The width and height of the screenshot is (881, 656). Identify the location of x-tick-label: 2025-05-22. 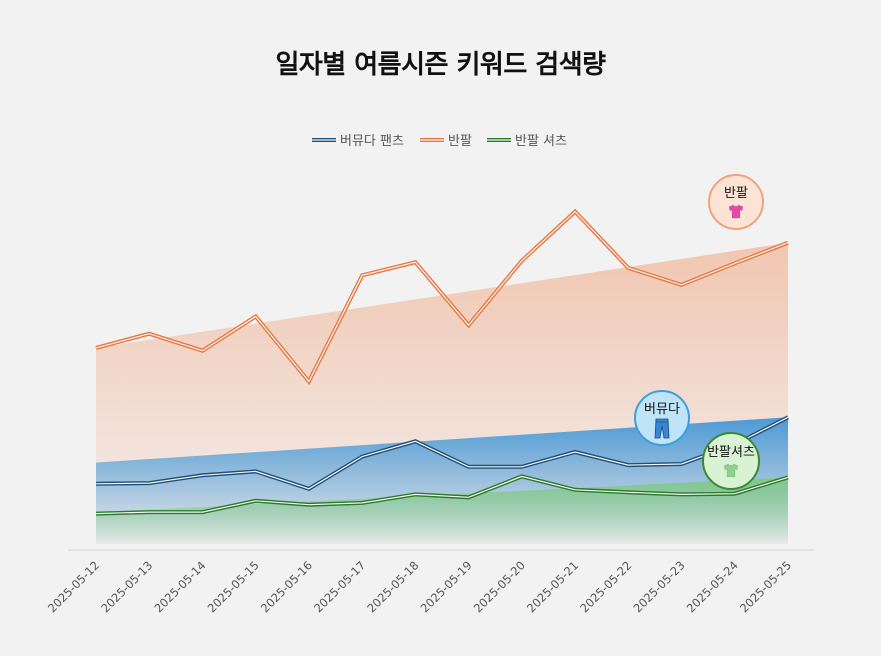
(605, 586).